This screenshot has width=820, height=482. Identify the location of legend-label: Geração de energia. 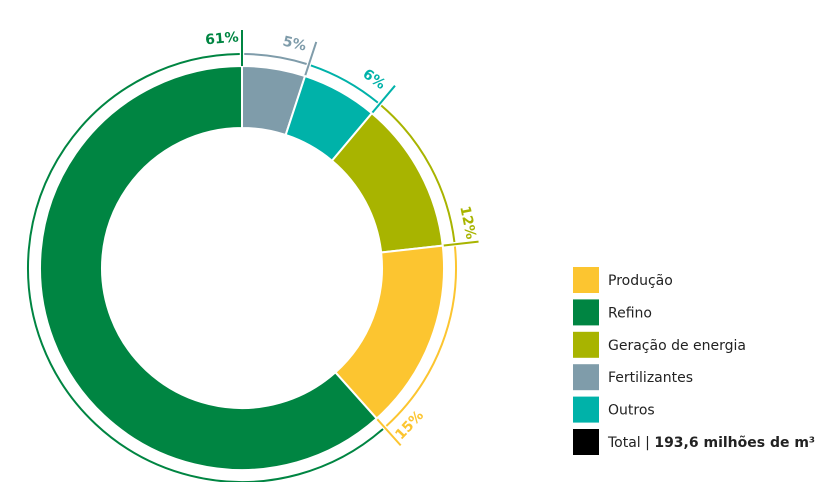
(677, 346).